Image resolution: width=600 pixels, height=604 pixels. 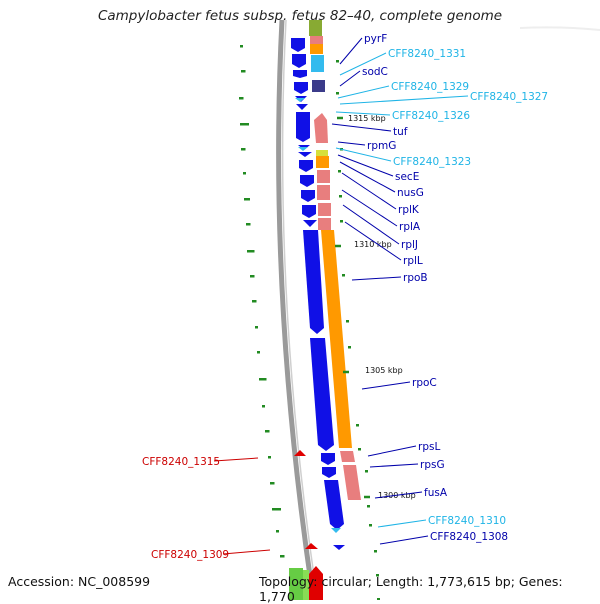 I want to click on gene-label: CFF8240_1310, so click(x=467, y=521).